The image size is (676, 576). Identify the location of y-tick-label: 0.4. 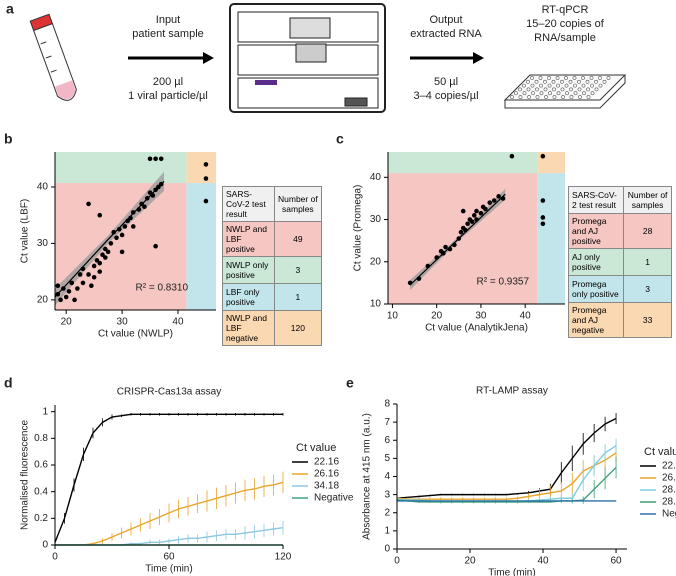
(41, 491).